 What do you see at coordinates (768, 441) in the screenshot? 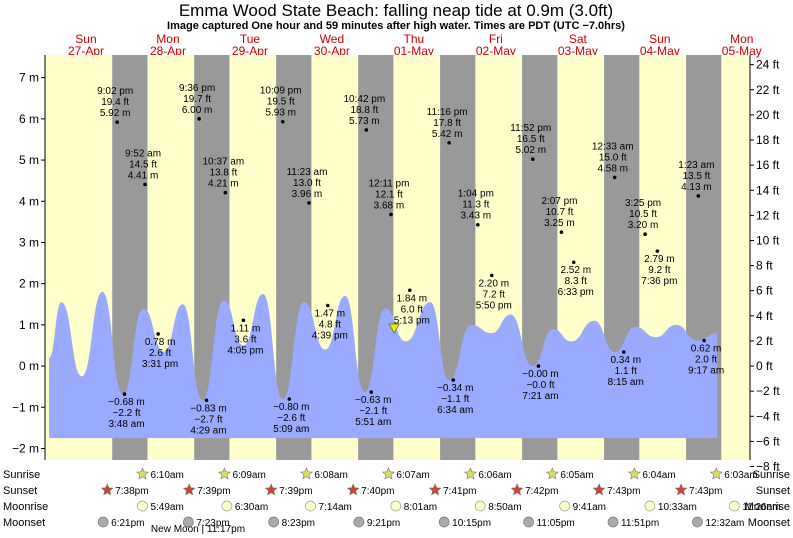
I see `right-tick-label: −6 ft` at bounding box center [768, 441].